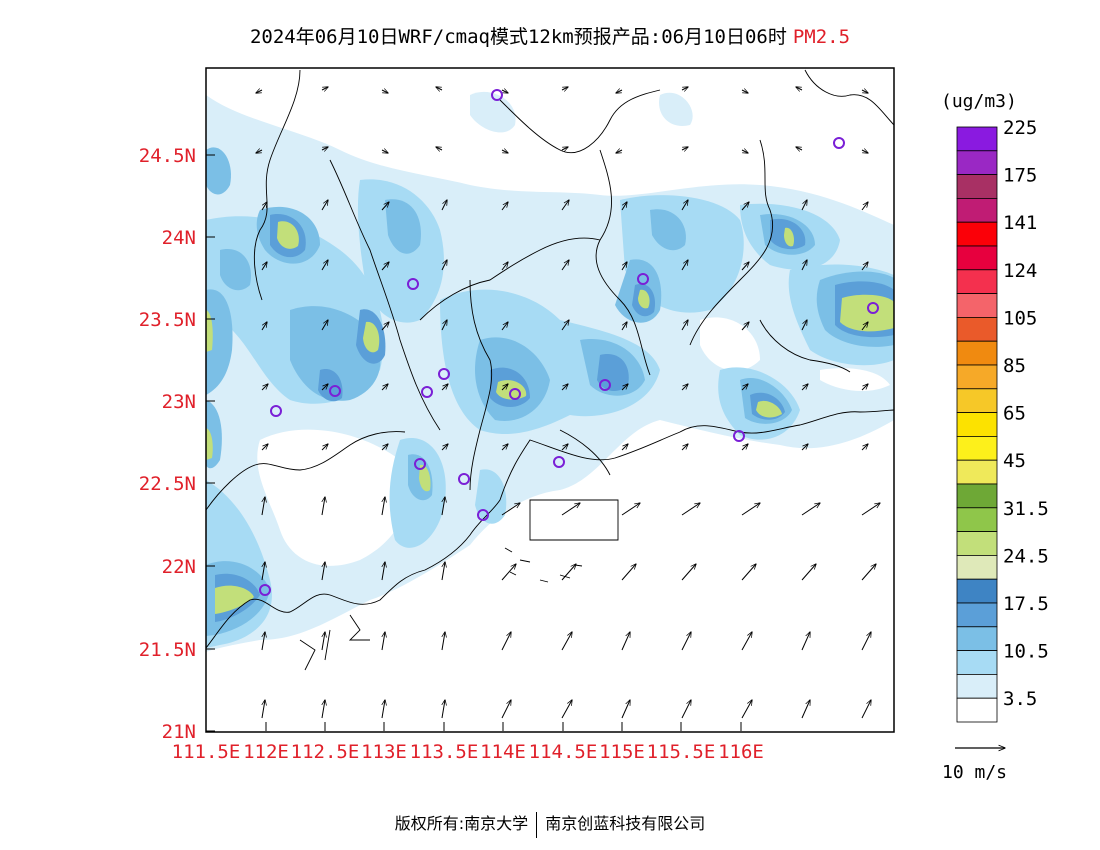 The image size is (1100, 850). Describe the element at coordinates (179, 732) in the screenshot. I see `lat-label: 21N` at that location.